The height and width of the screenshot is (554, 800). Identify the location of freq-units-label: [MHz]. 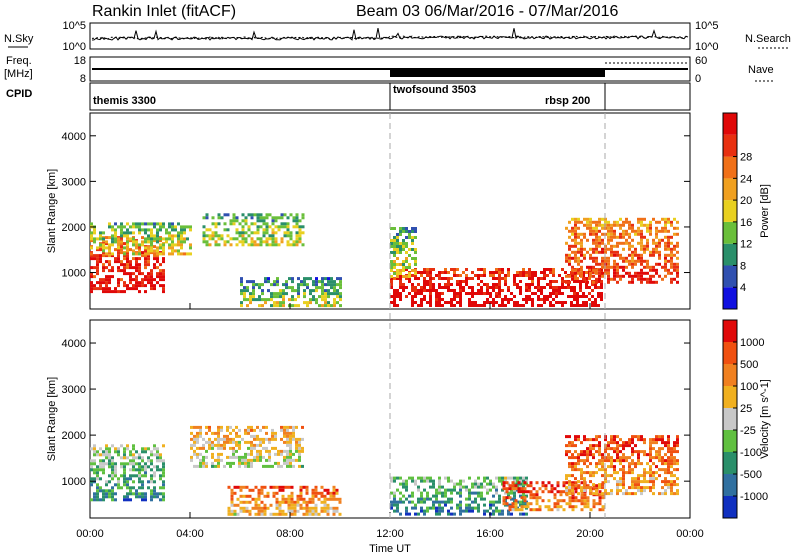
(18, 74).